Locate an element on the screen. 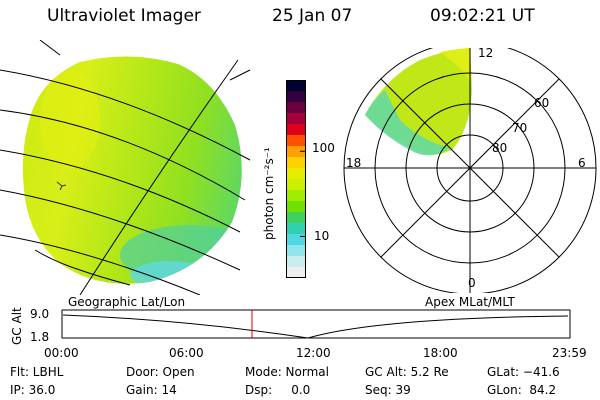 Image resolution: width=600 pixels, height=400 pixels. status-gain: Gain: 14 is located at coordinates (151, 390).